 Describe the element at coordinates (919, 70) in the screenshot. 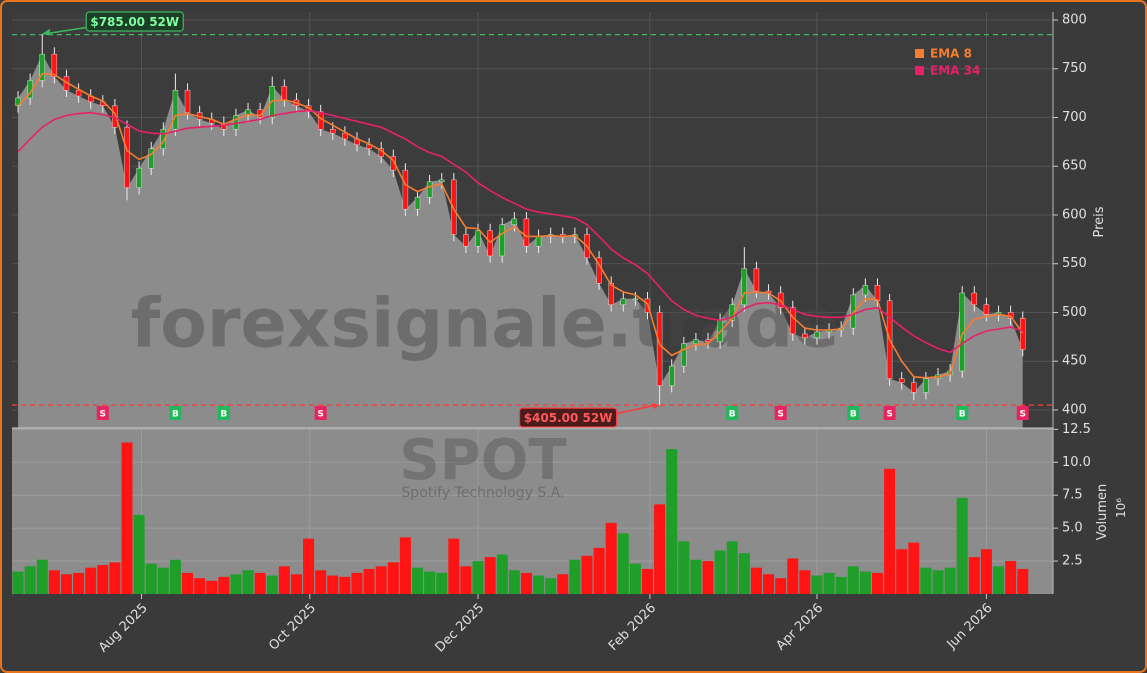

I see `legend-swatch` at that location.